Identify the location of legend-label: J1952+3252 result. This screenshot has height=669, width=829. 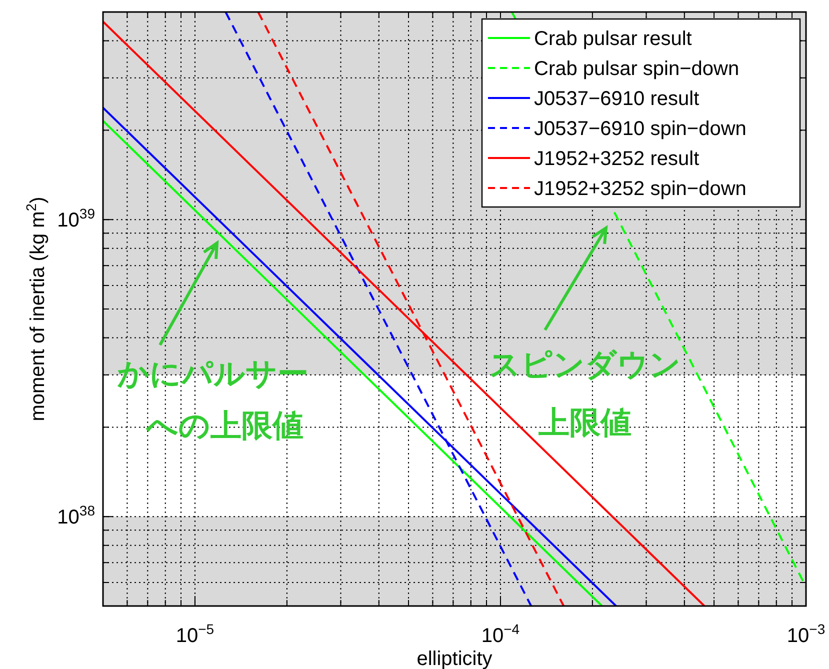
(617, 159).